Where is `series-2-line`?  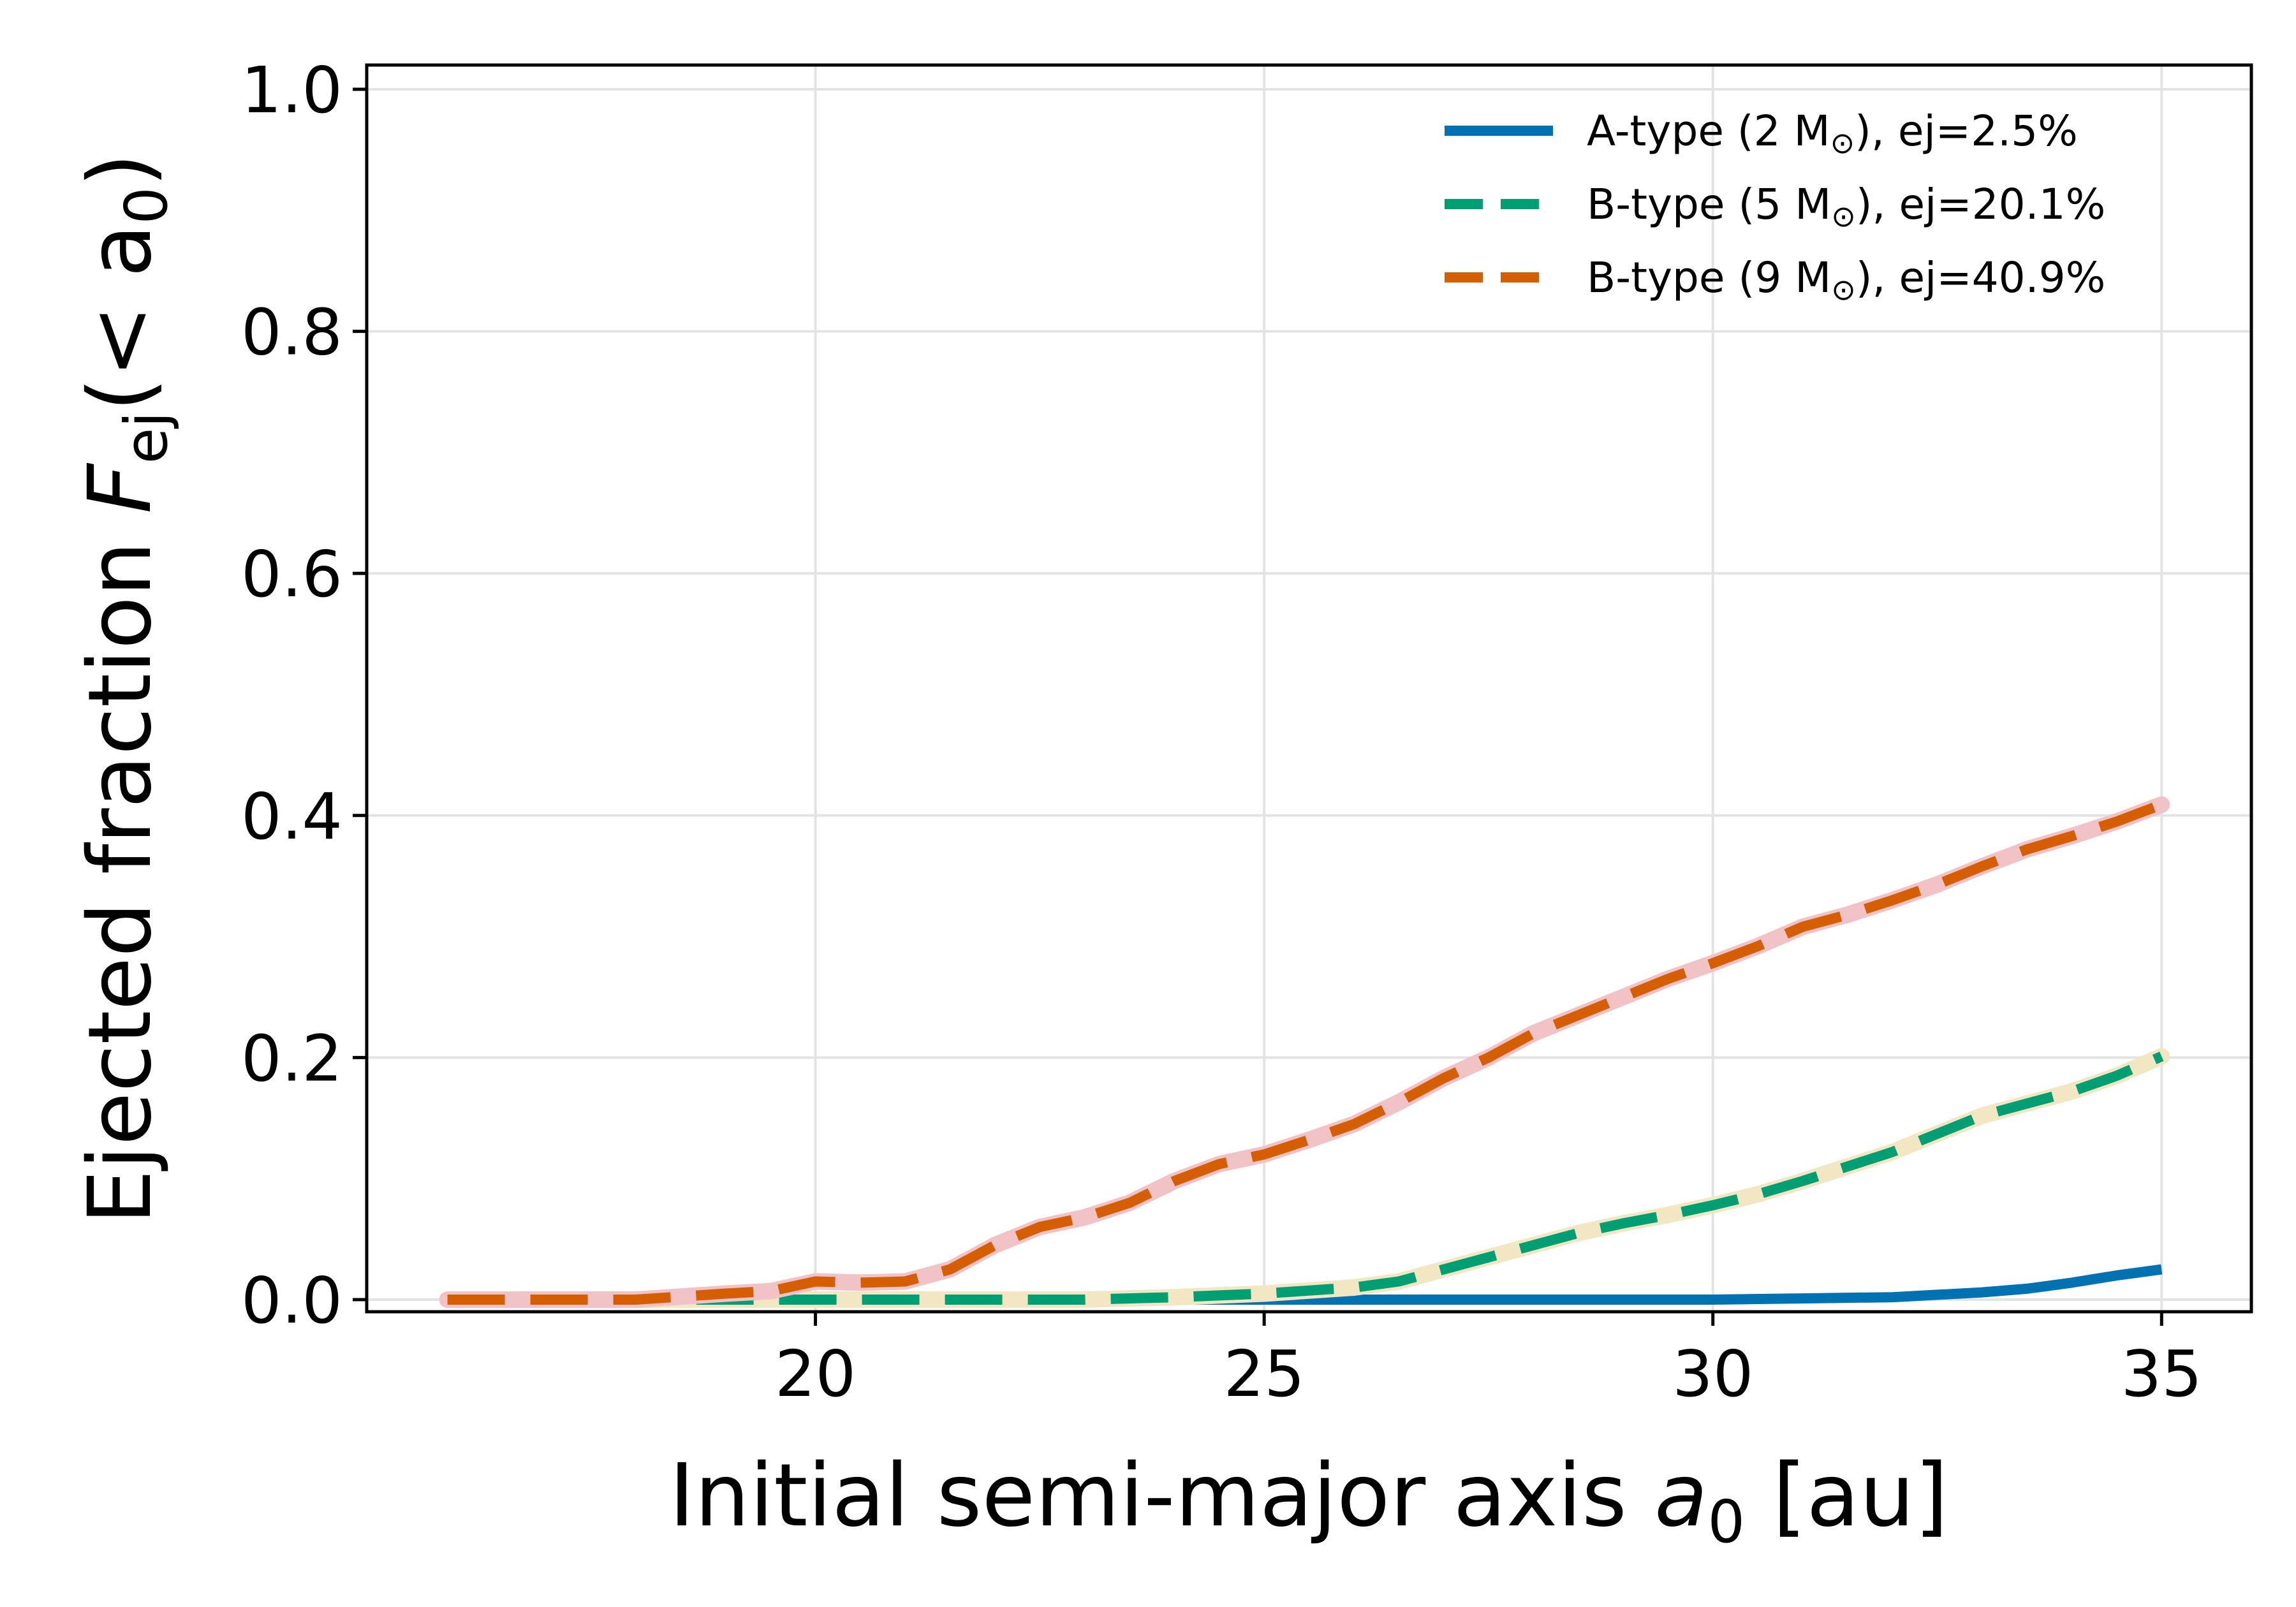
series-2-line is located at coordinates (1305, 1178).